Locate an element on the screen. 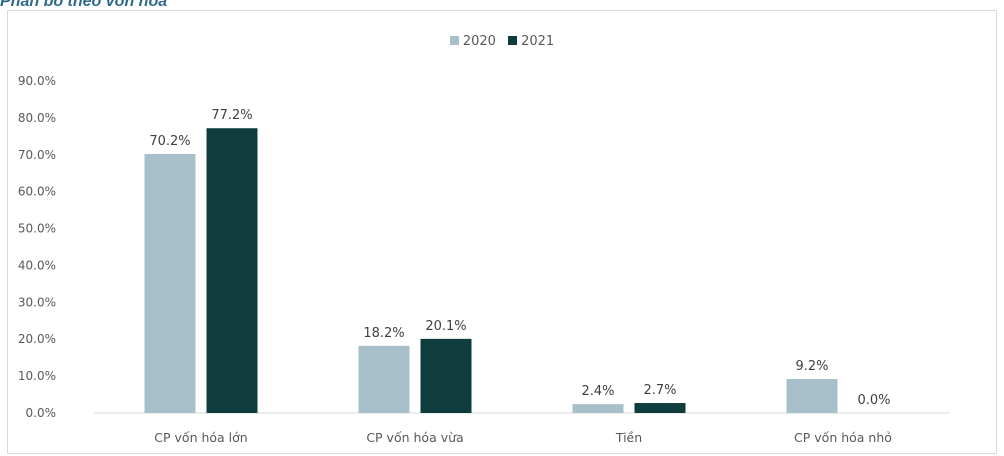 The width and height of the screenshot is (1004, 456). y-tick-label: 60.0% is located at coordinates (37, 192).